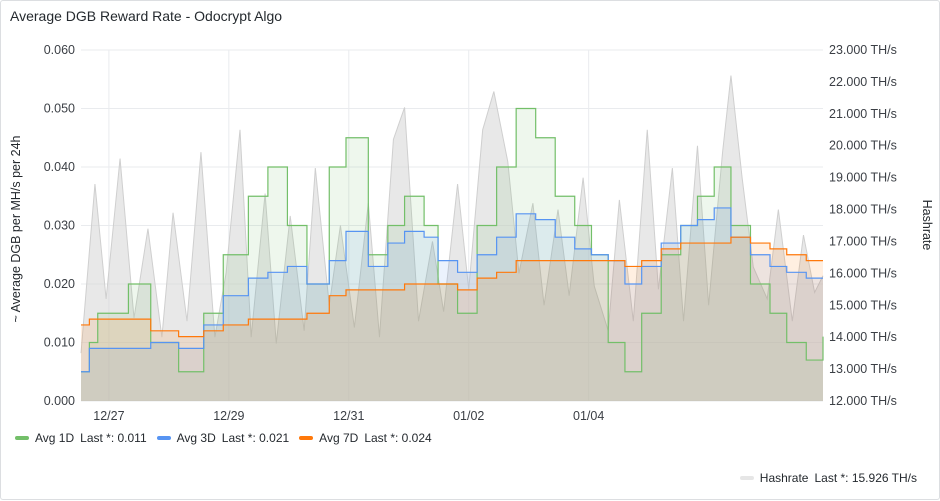  Describe the element at coordinates (22, 438) in the screenshot. I see `legend-swatch-avg-1d` at that location.